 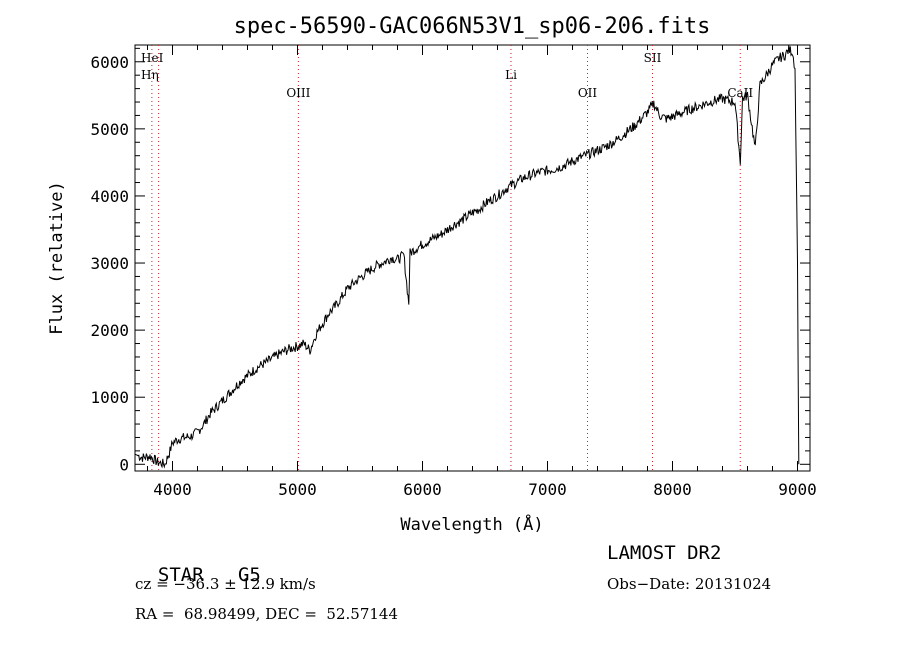 I want to click on y-tick-label: 2000, so click(x=109, y=330).